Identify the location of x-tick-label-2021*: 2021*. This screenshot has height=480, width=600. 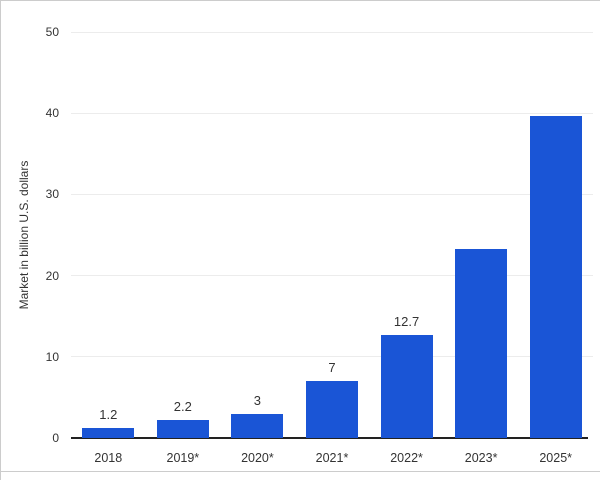
(332, 458).